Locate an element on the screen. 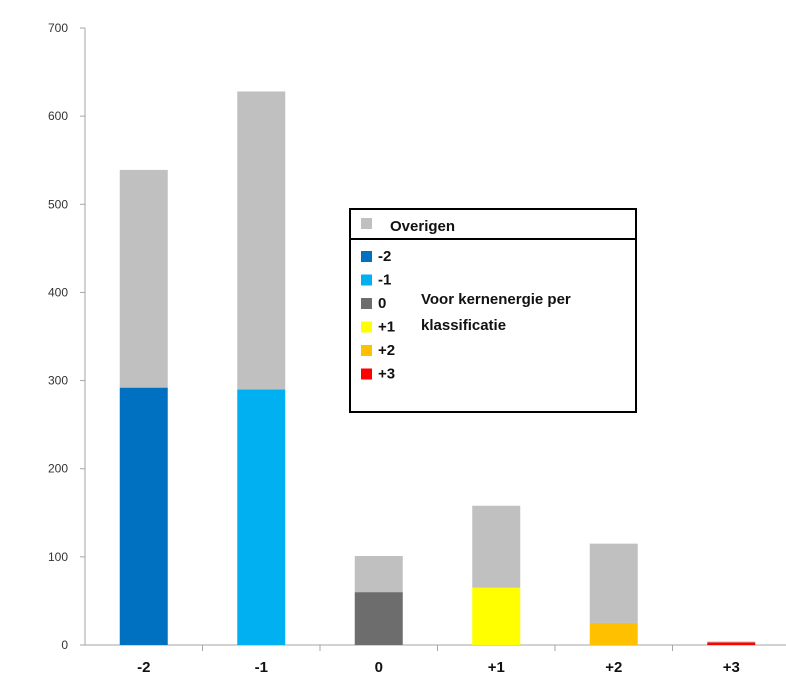  legend-item-label: -1 is located at coordinates (384, 280).